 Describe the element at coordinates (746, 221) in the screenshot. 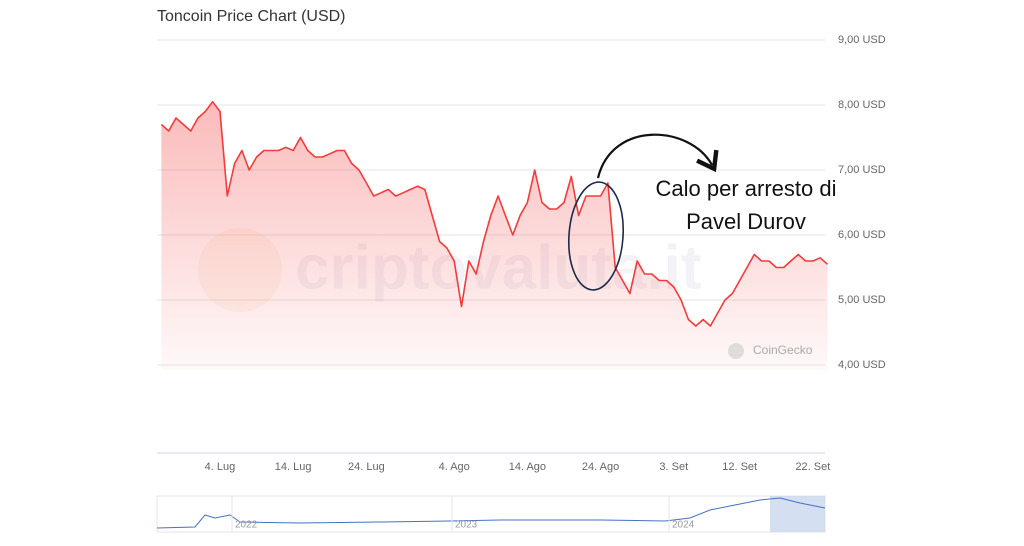

I see `annotation: Pavel Durov` at that location.